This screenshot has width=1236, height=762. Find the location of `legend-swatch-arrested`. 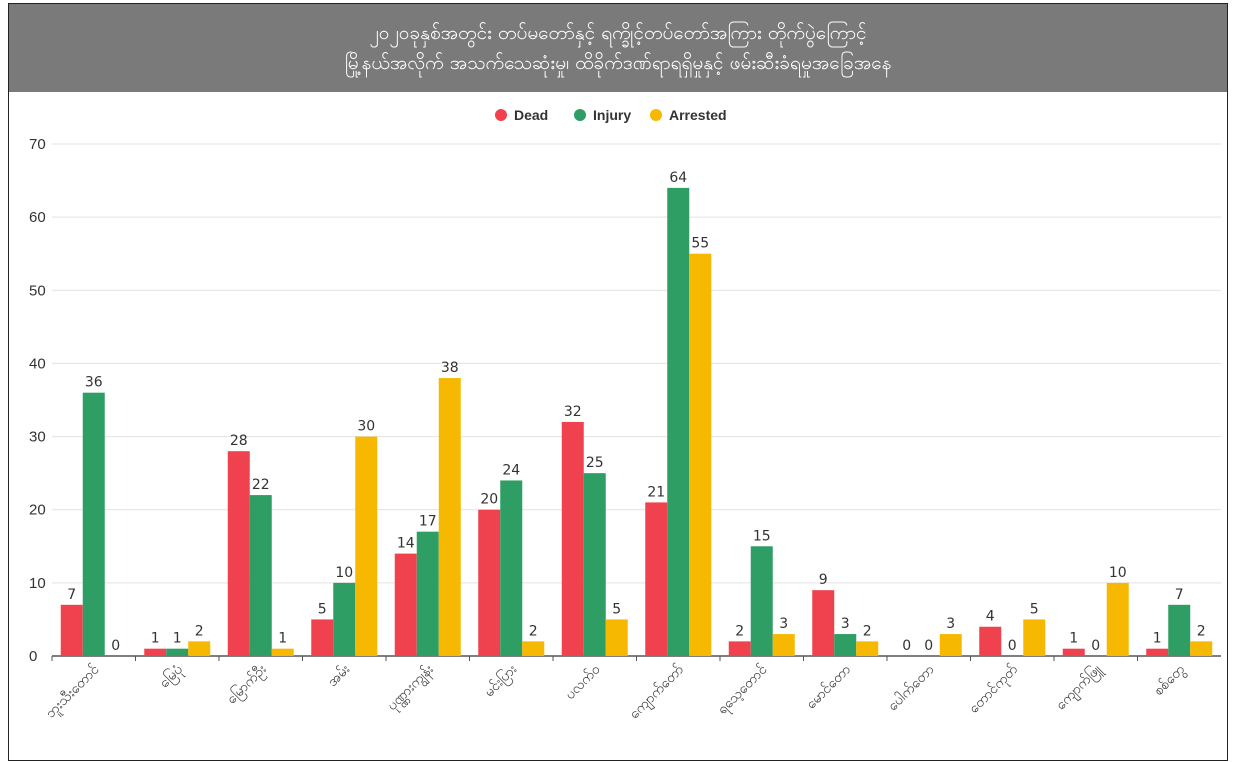

legend-swatch-arrested is located at coordinates (656, 115).